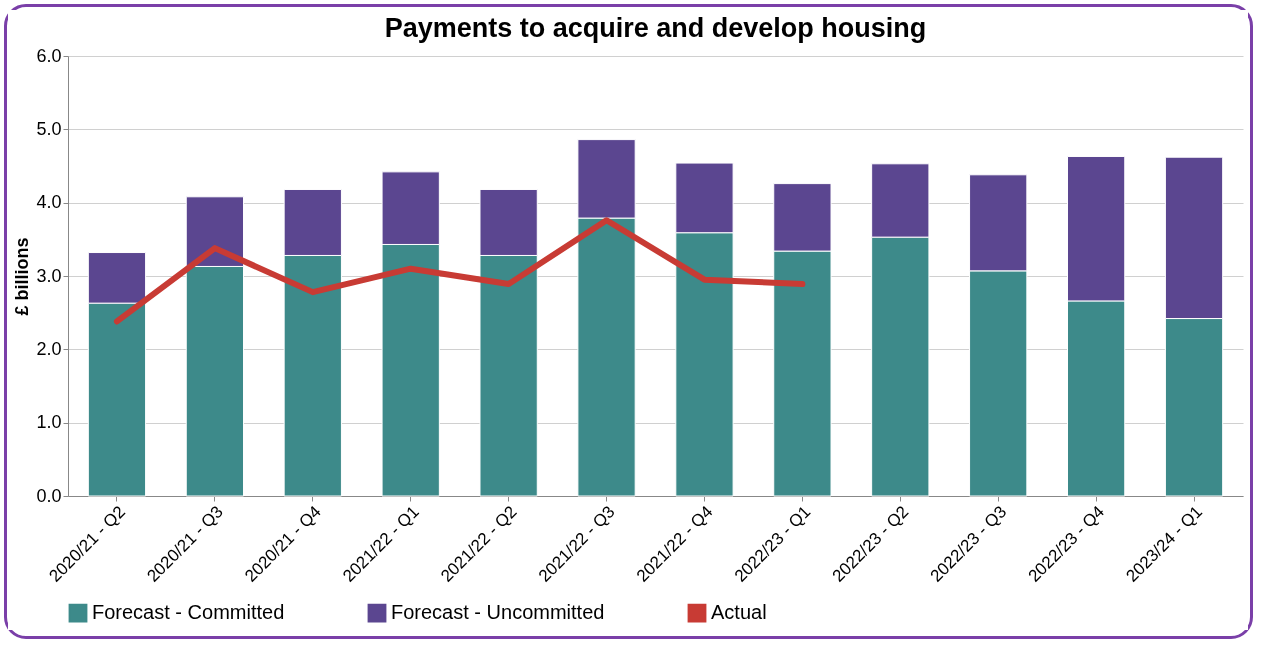 The width and height of the screenshot is (1261, 647). What do you see at coordinates (49, 202) in the screenshot?
I see `y-tick-label: 4.0` at bounding box center [49, 202].